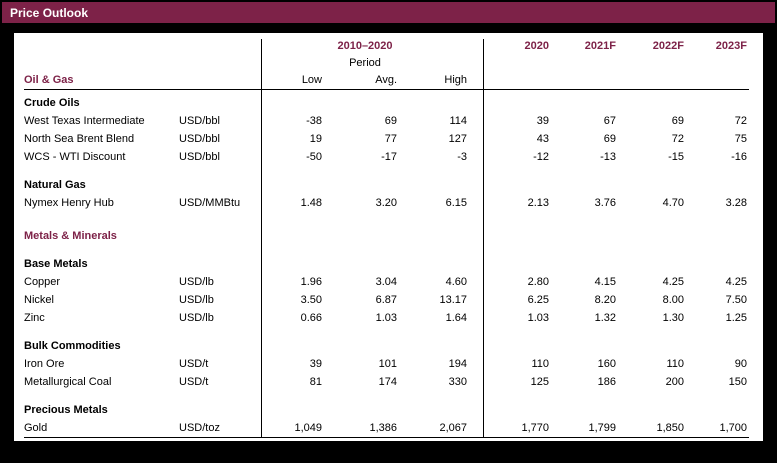 The image size is (777, 463). What do you see at coordinates (673, 300) in the screenshot?
I see `value-cell: 8.00` at bounding box center [673, 300].